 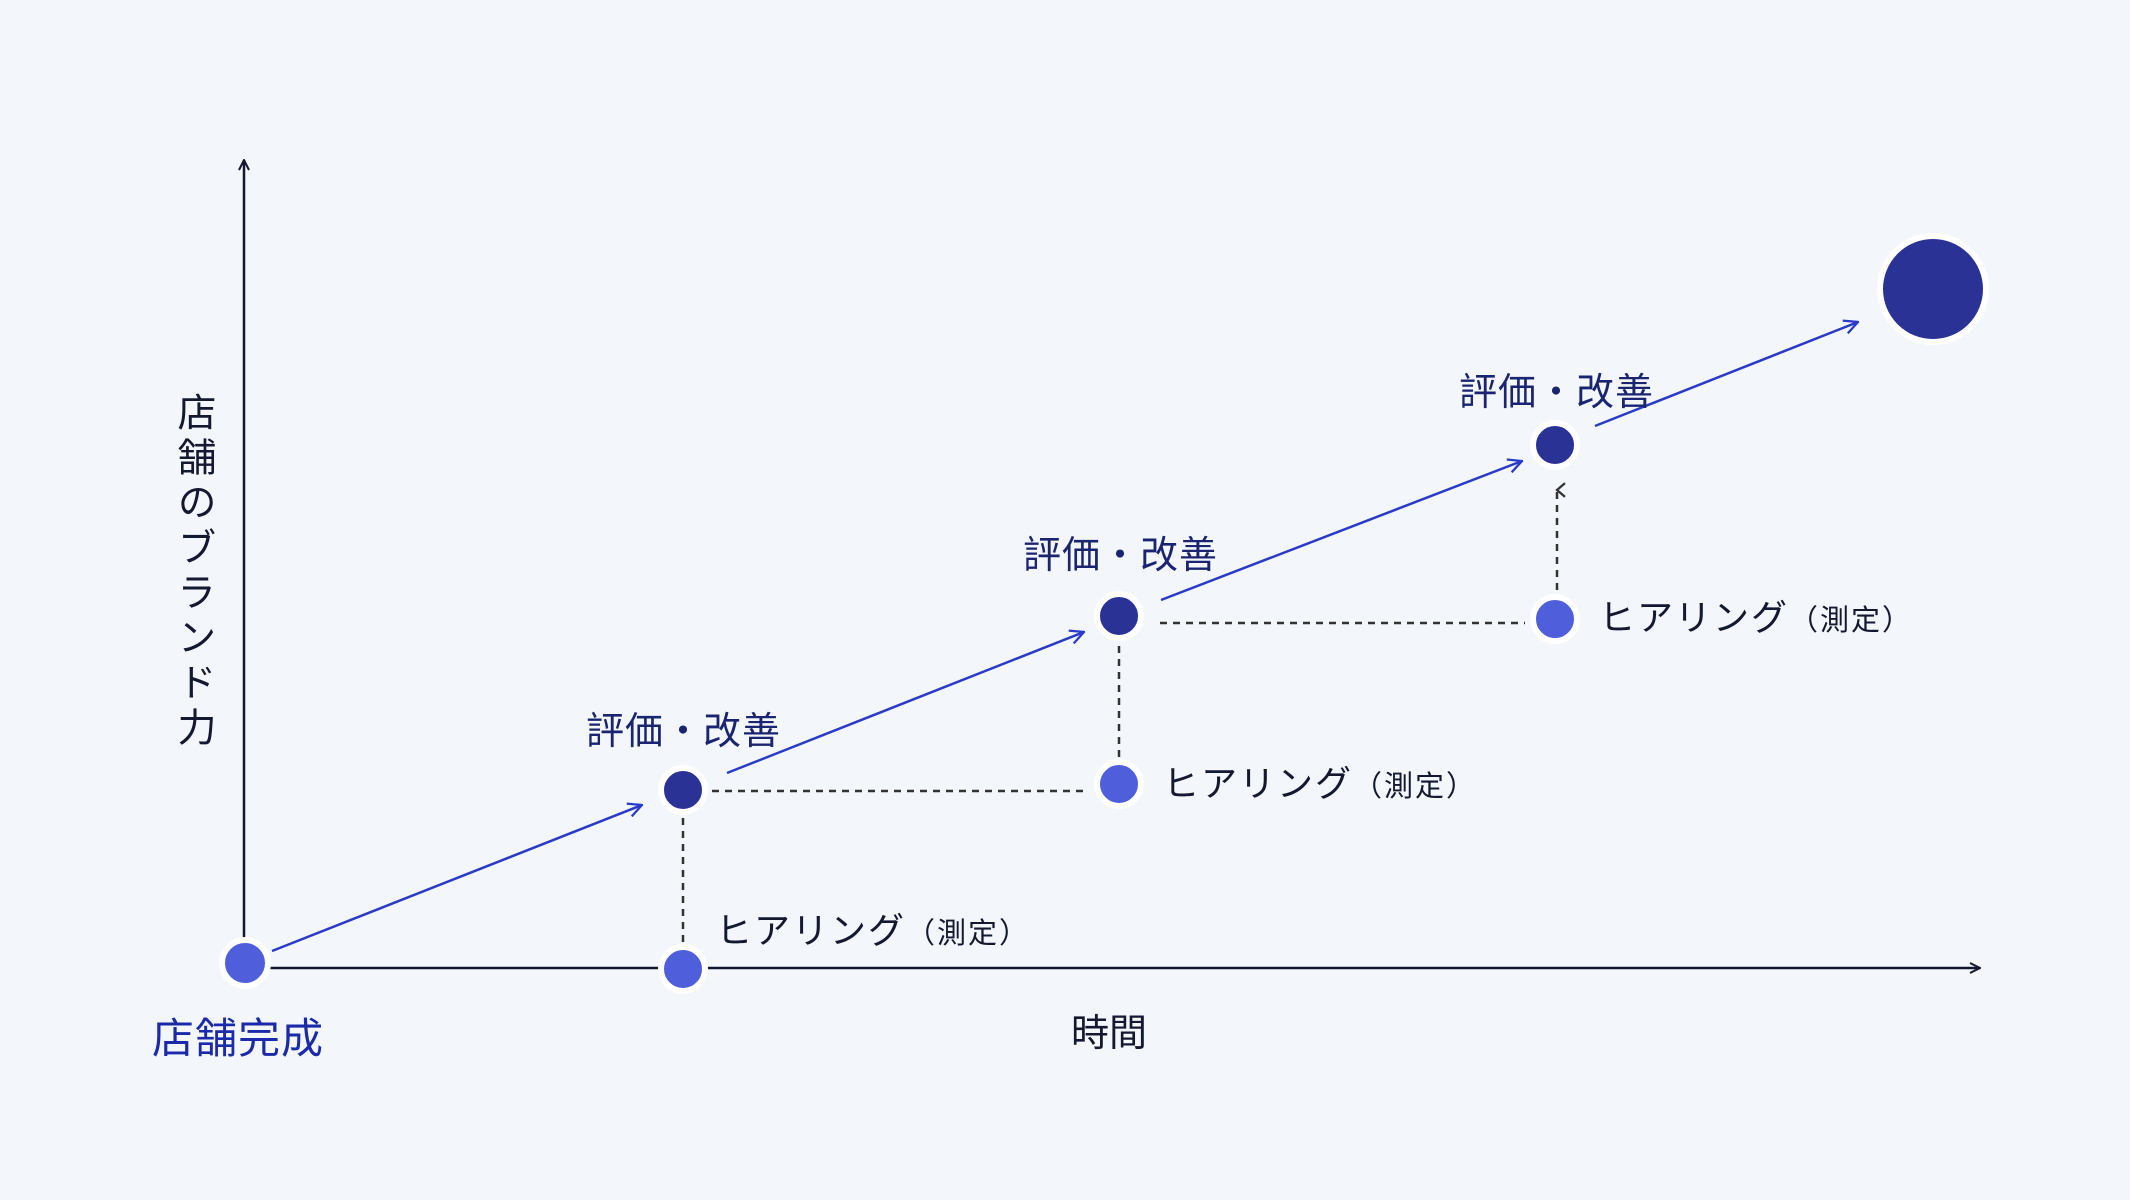 I want to click on eval-label-1: 評価・改善, so click(x=684, y=731).